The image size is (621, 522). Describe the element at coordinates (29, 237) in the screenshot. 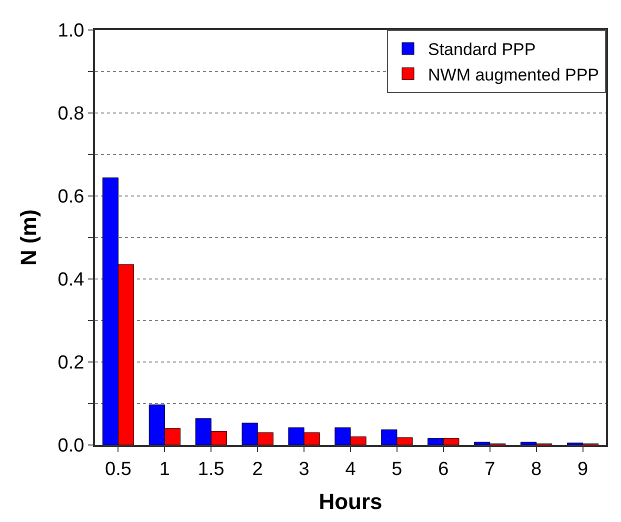

I see `y-axis-title: N (m)` at that location.